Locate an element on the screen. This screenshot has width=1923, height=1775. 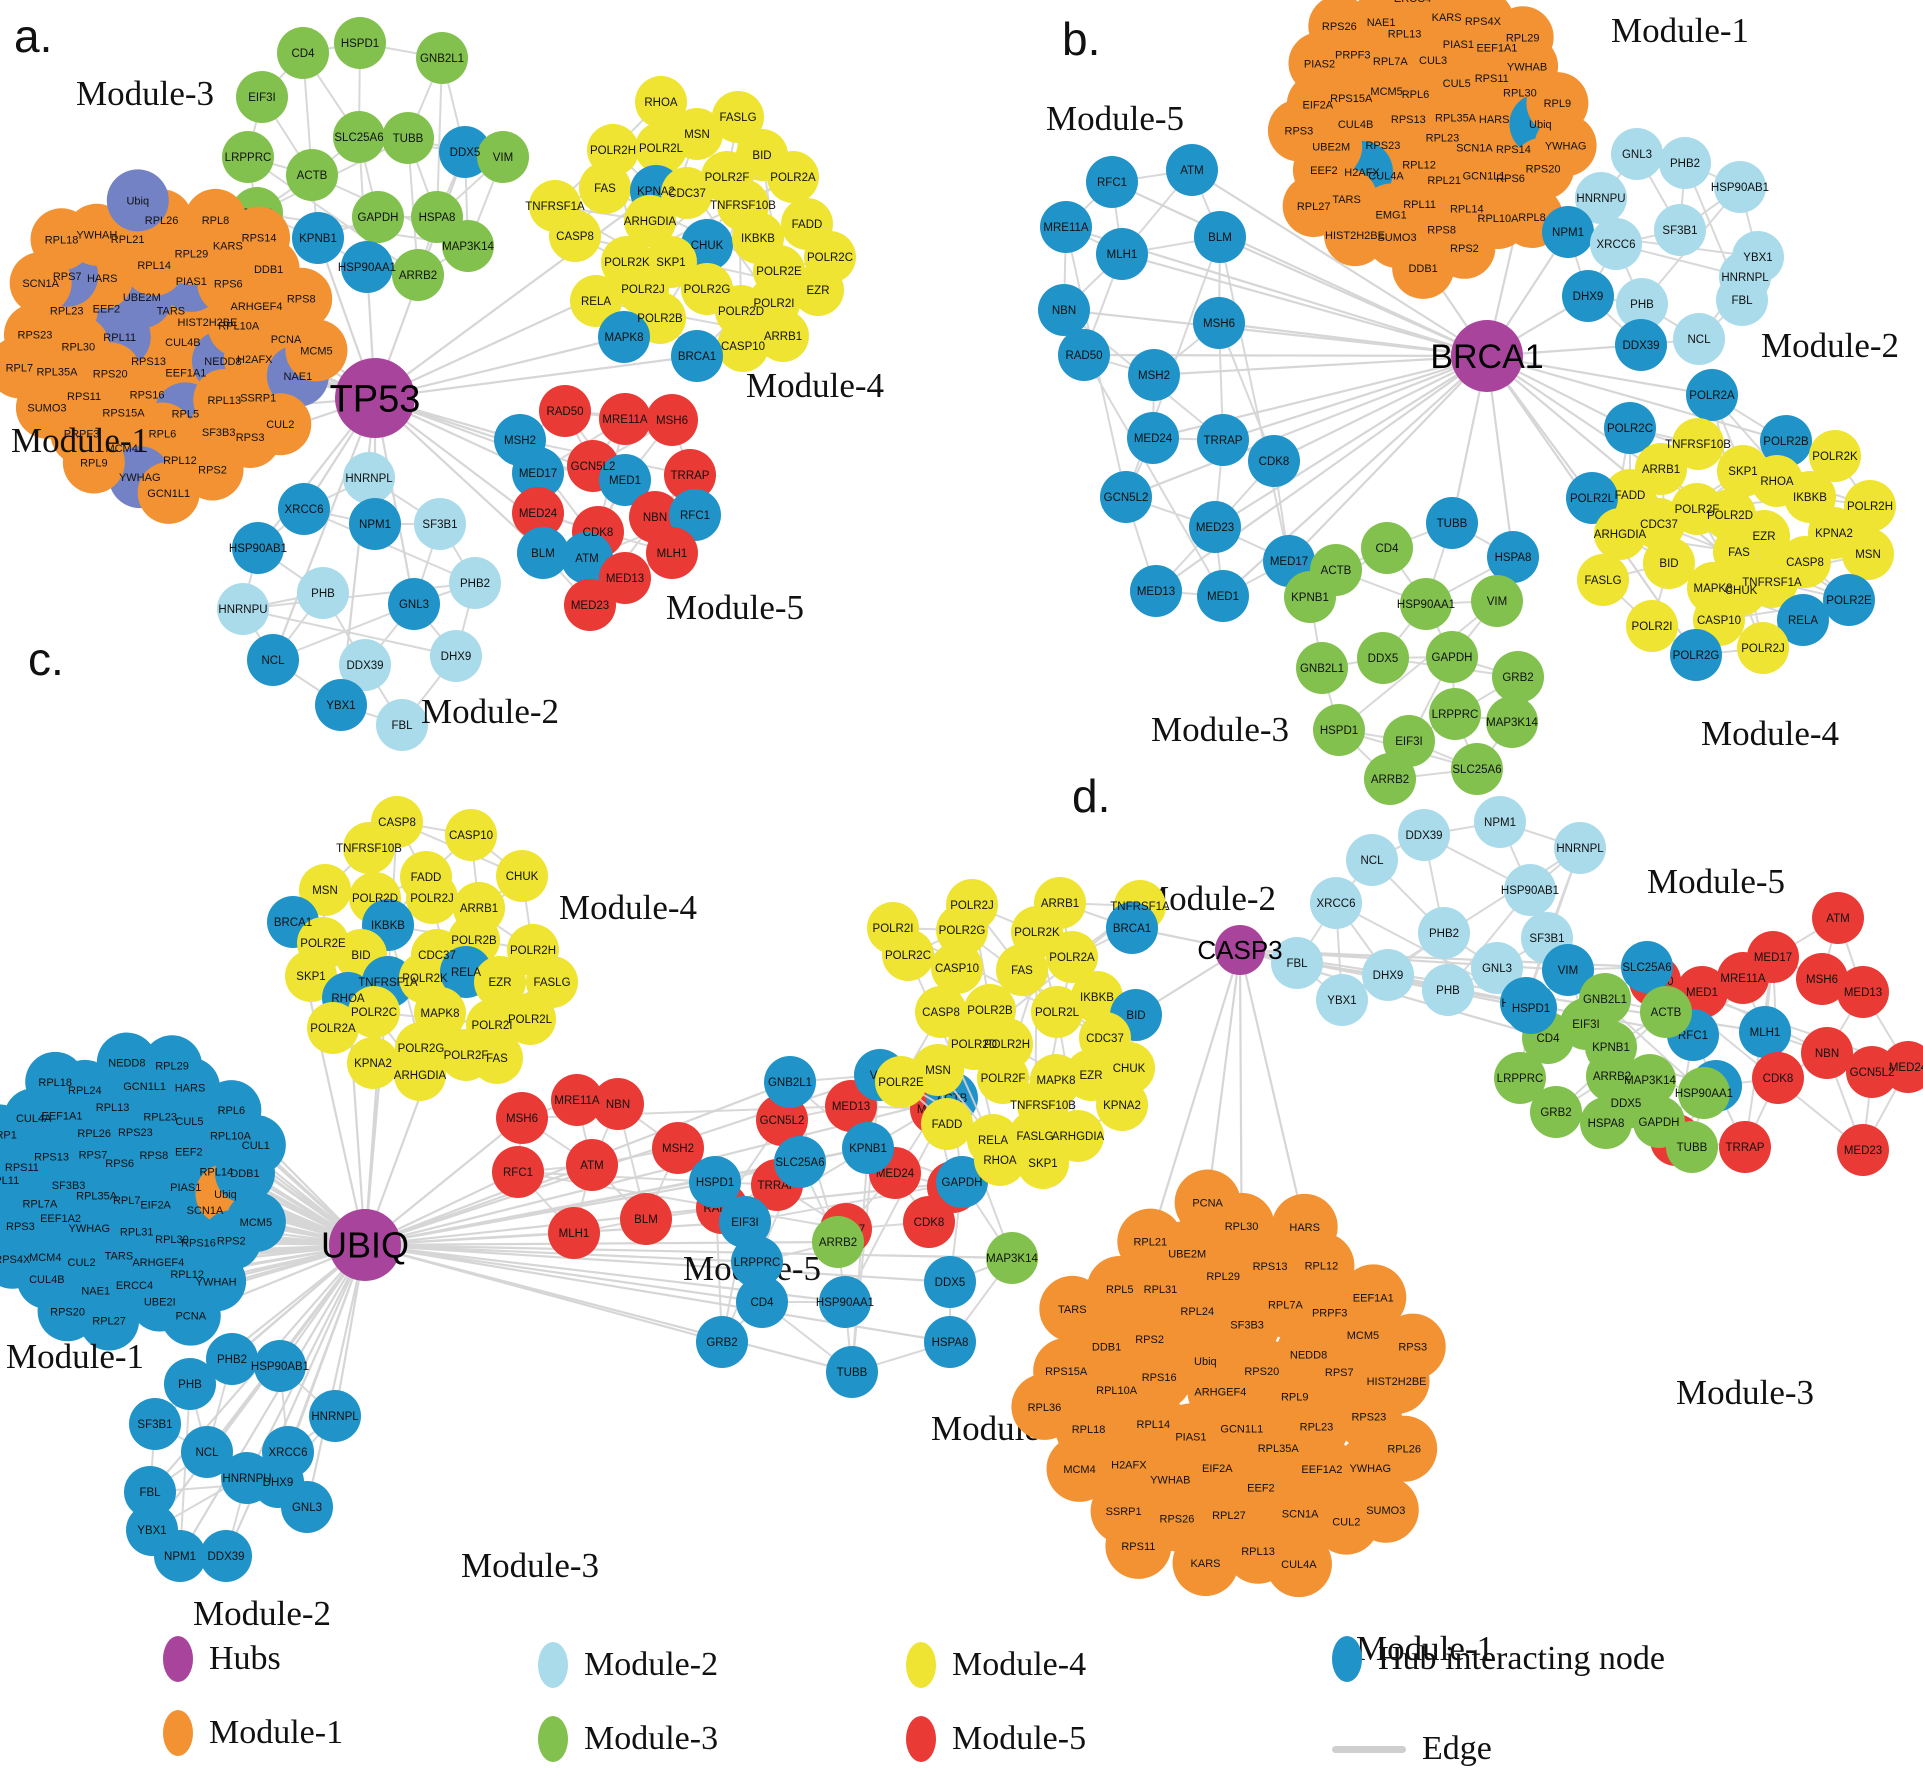
node-label-POLR2K: POLR2K is located at coordinates (627, 263).